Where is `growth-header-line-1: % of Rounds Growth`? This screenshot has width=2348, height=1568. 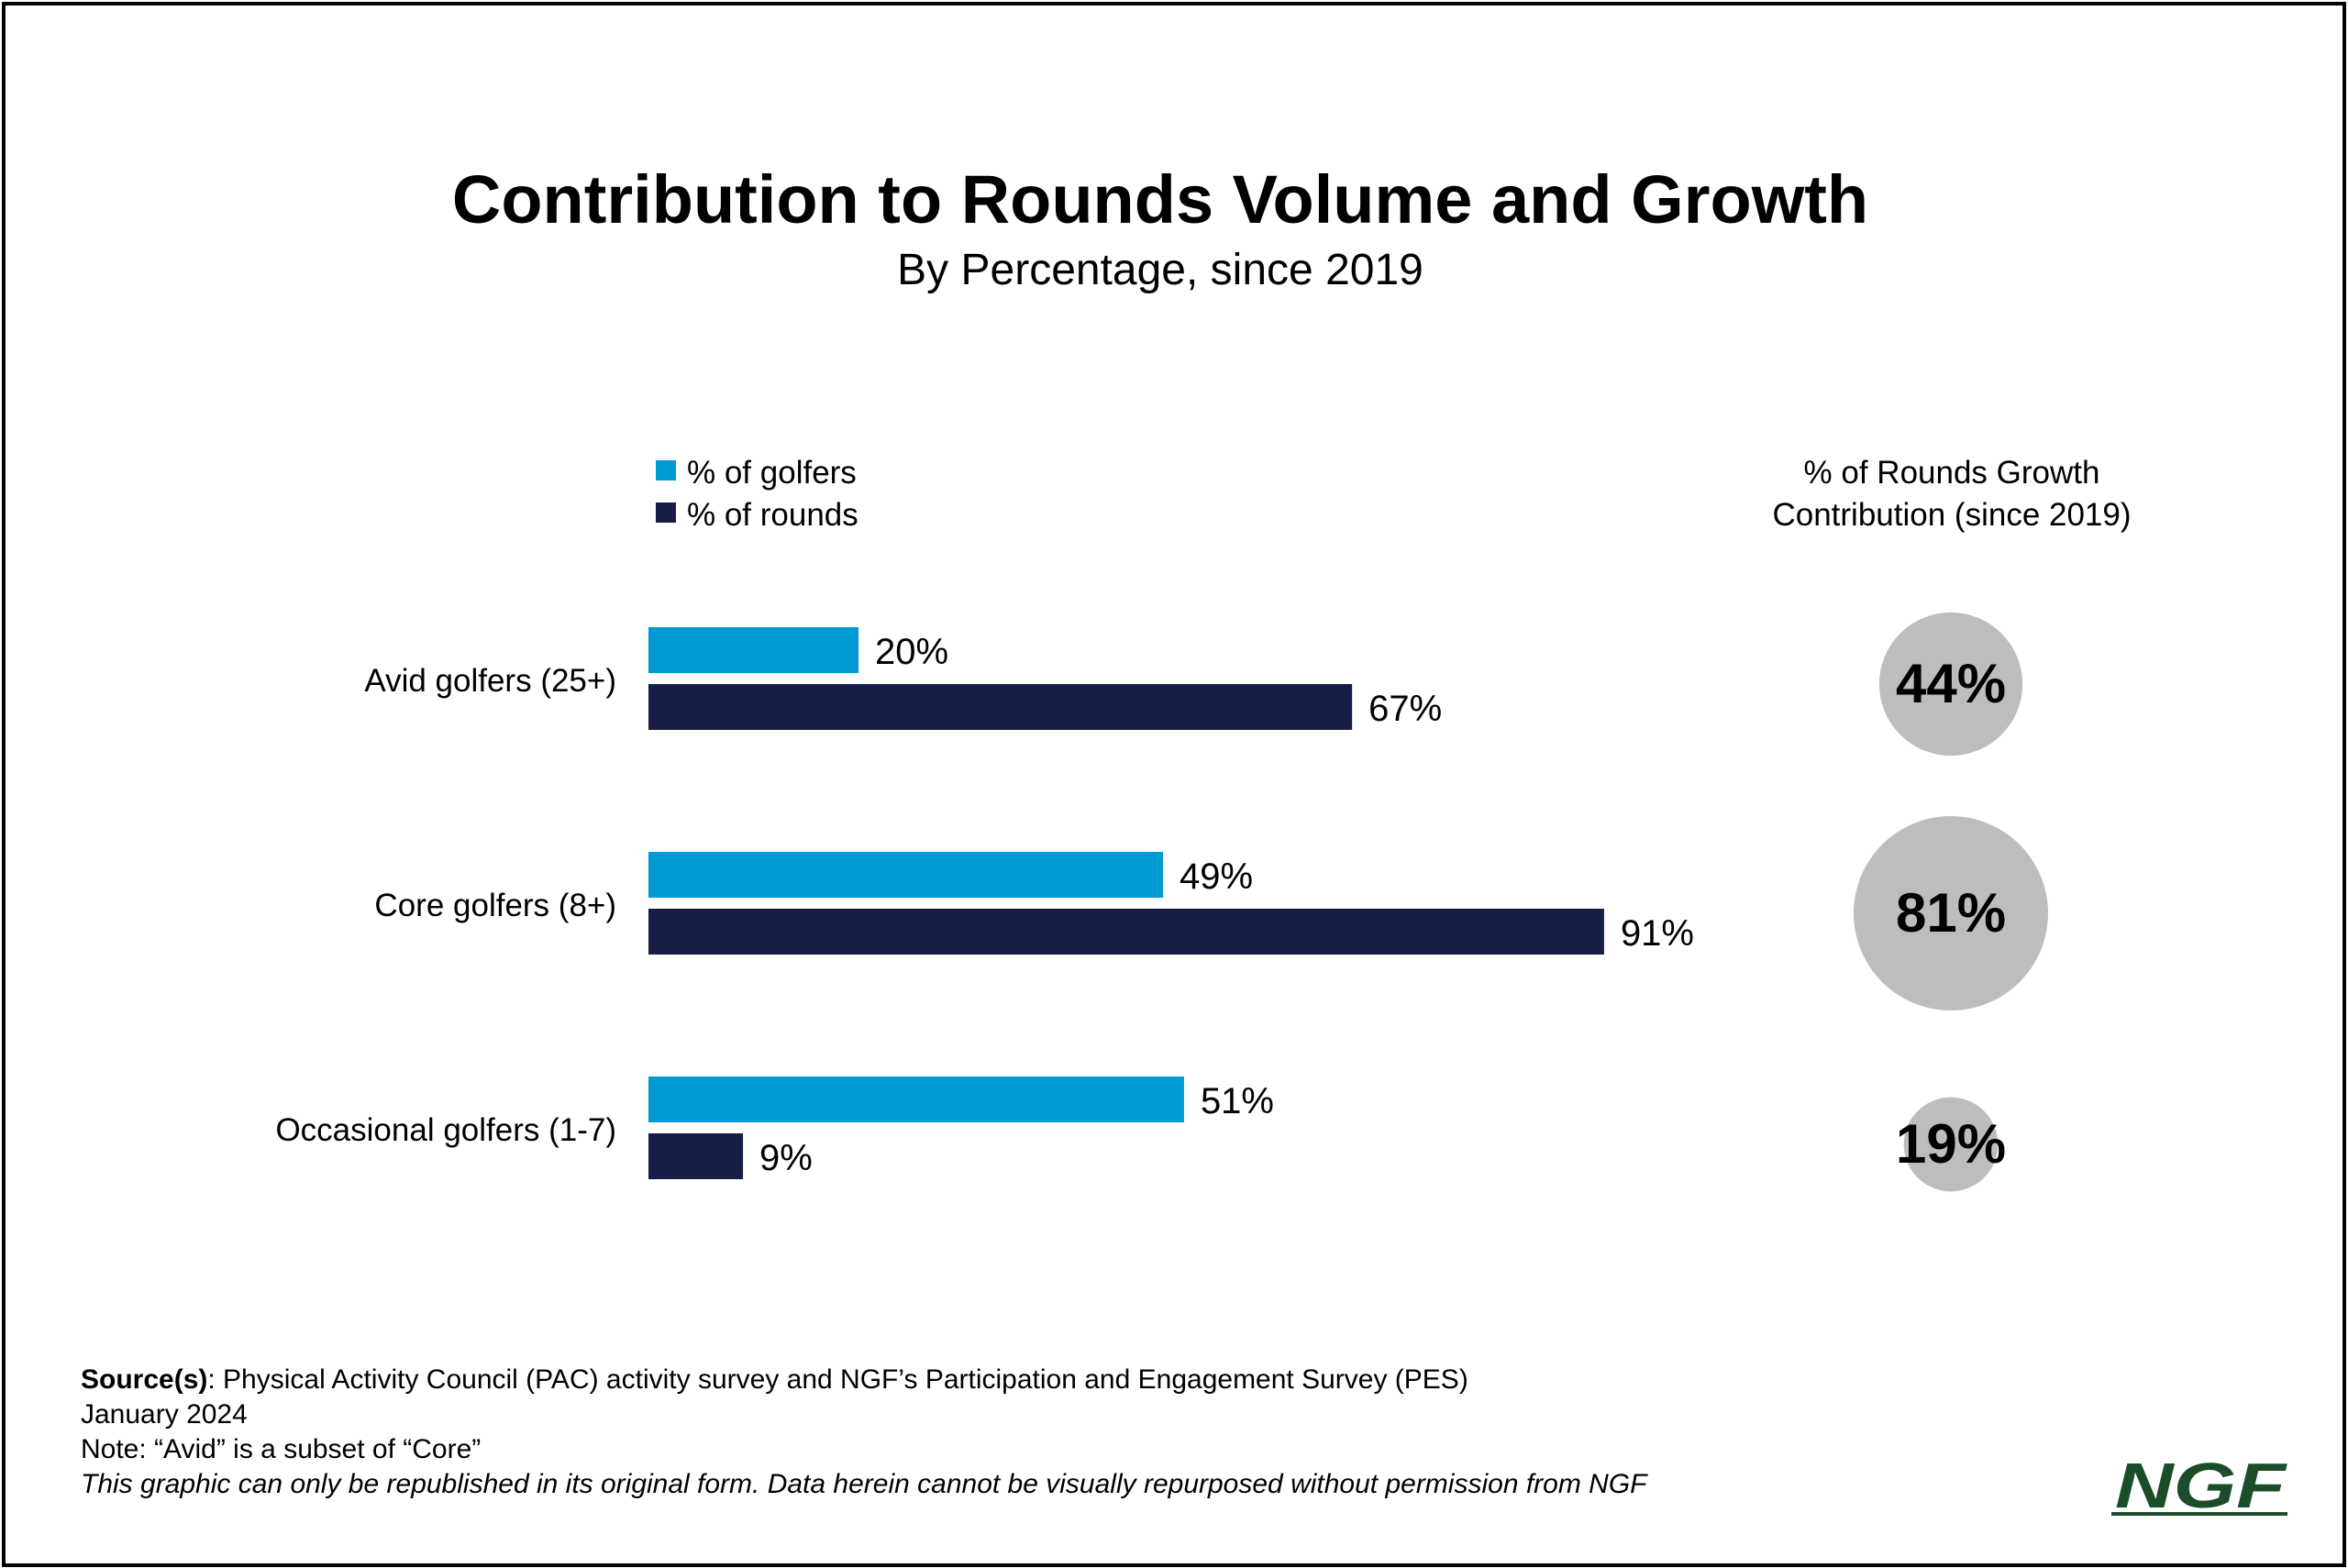
growth-header-line-1: % of Rounds Growth is located at coordinates (1952, 473).